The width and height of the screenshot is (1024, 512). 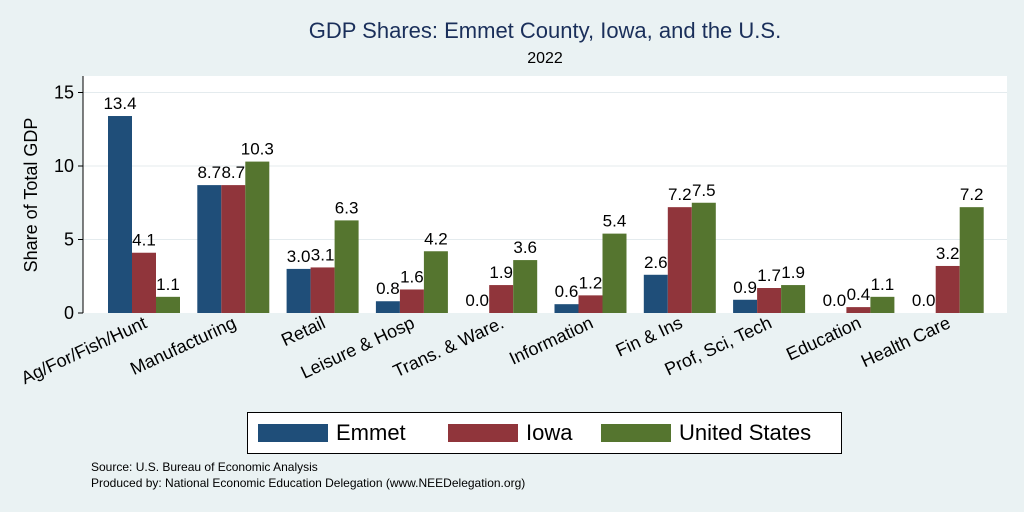 What do you see at coordinates (823, 338) in the screenshot?
I see `x-tick-label: Education` at bounding box center [823, 338].